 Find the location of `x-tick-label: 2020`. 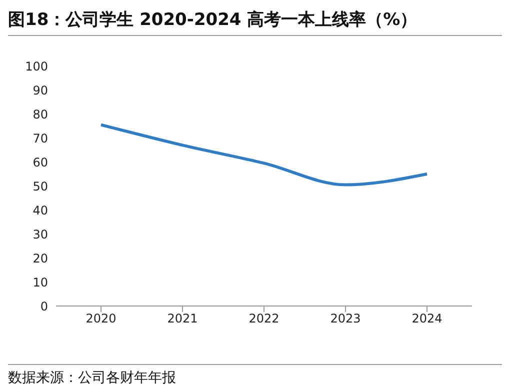

x-tick-label: 2020 is located at coordinates (101, 319).